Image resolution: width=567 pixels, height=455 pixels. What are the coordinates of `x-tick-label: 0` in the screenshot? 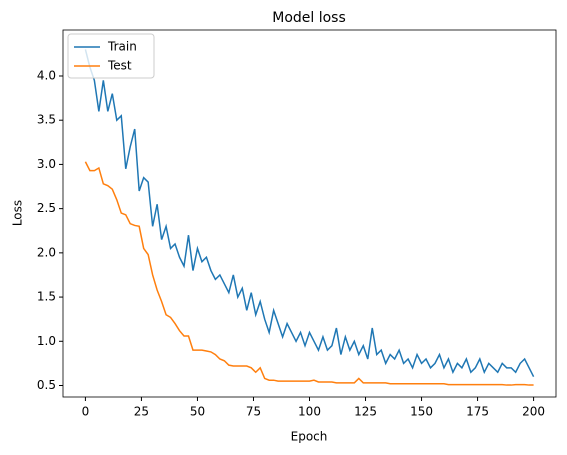 It's located at (86, 412).